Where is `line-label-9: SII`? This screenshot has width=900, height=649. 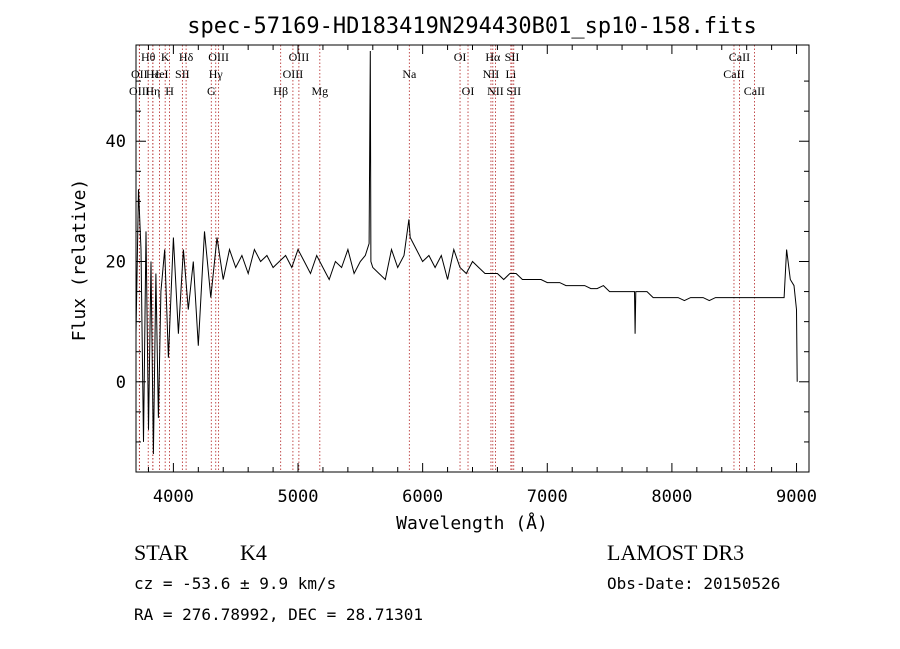
line-label-9: SII is located at coordinates (182, 74).